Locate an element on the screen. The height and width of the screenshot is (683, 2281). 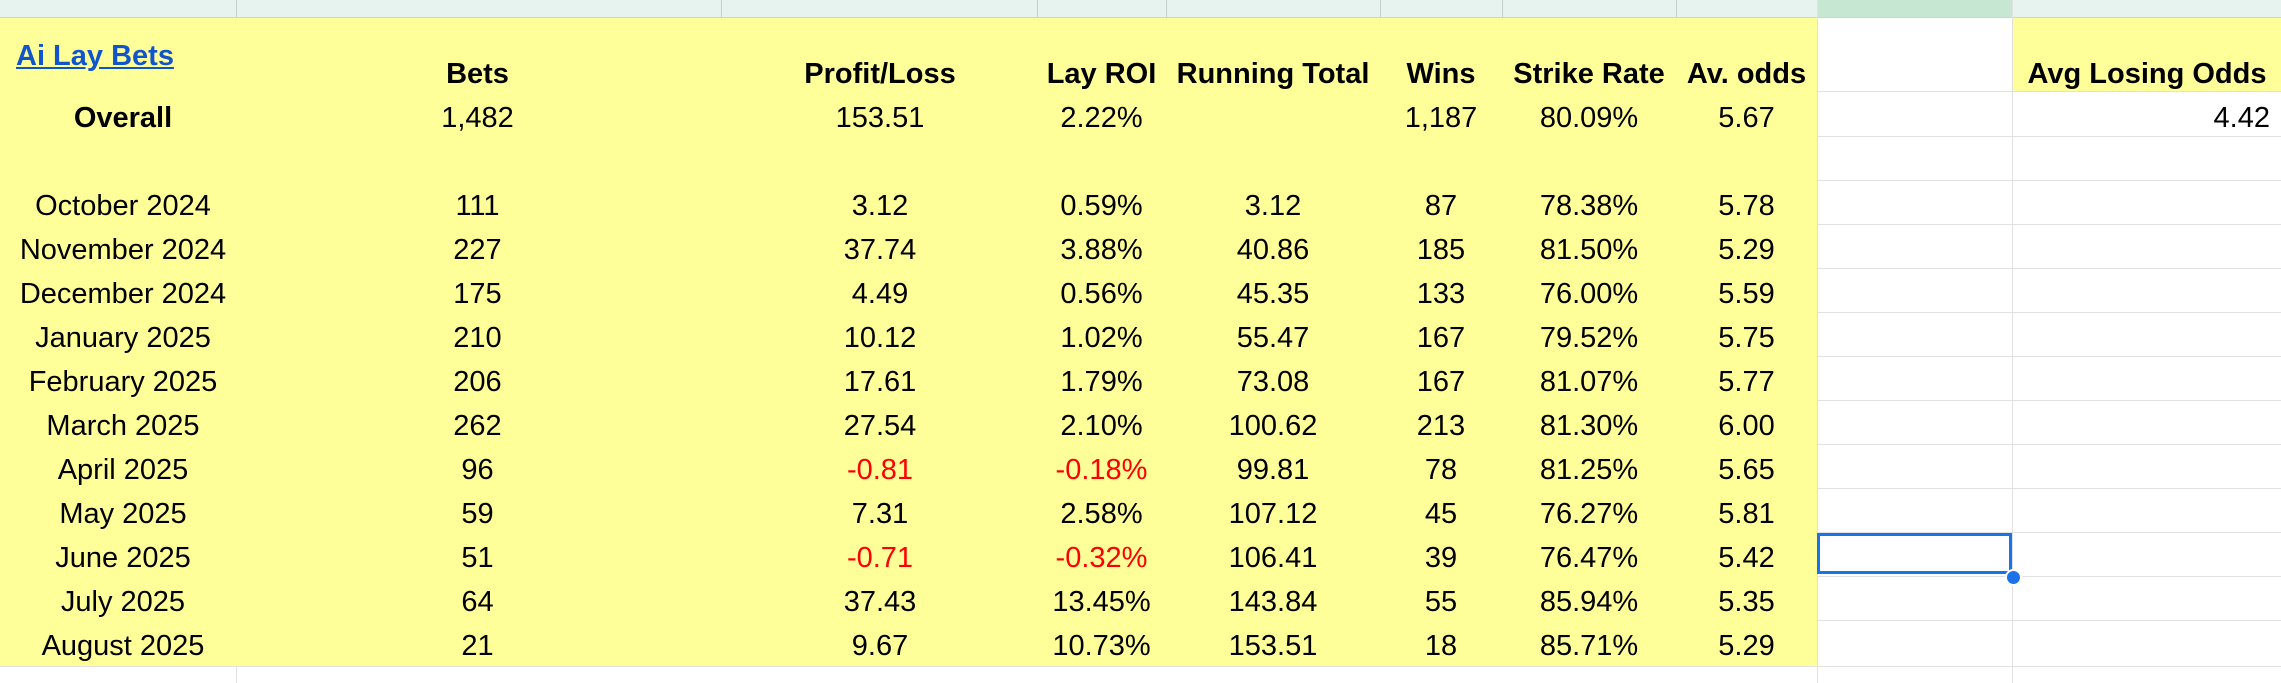
month-label: October 2024 is located at coordinates (123, 206).